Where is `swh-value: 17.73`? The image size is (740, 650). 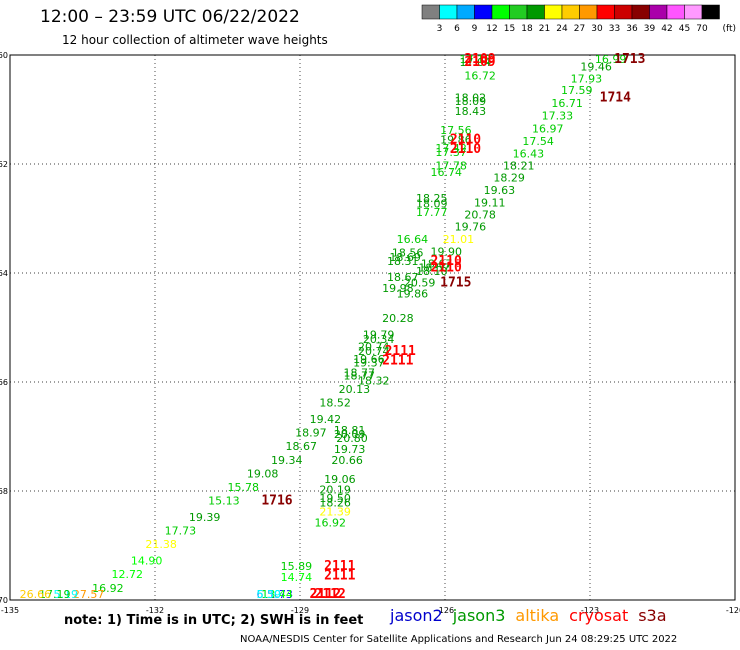 swh-value: 17.73 is located at coordinates (181, 531).